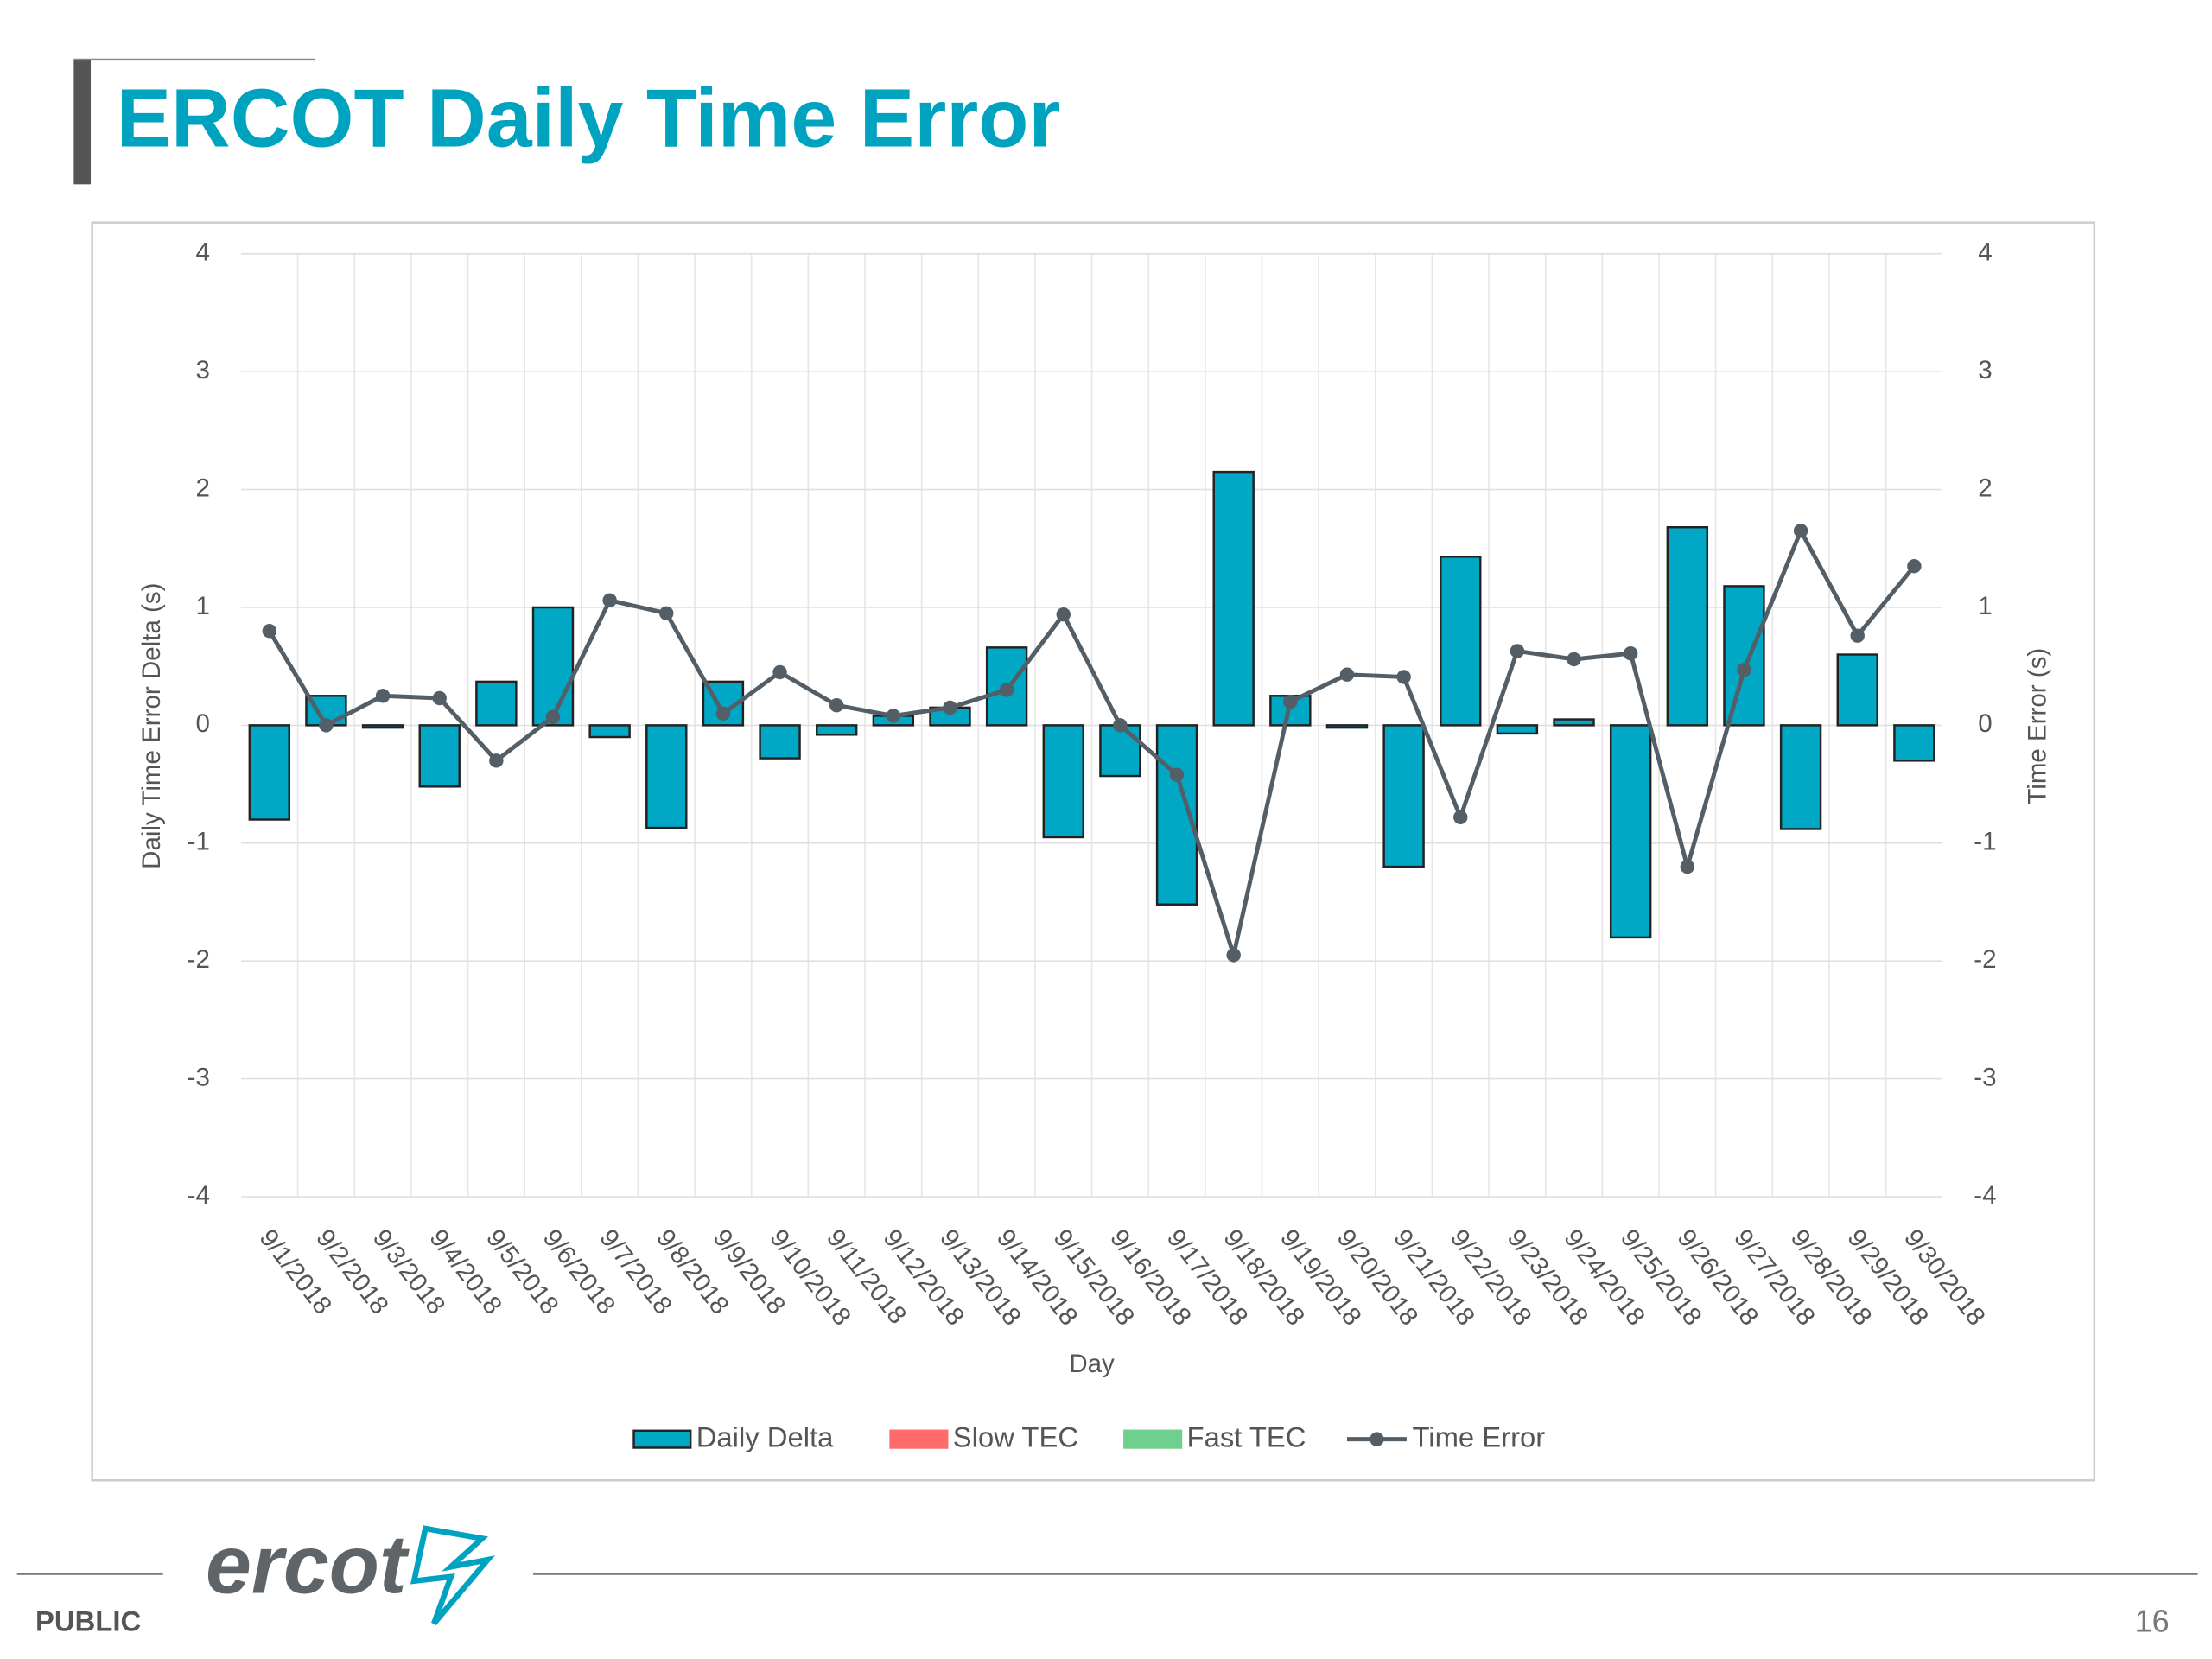 The height and width of the screenshot is (1659, 2212). Describe the element at coordinates (199, 842) in the screenshot. I see `y-tick-label: -1` at that location.